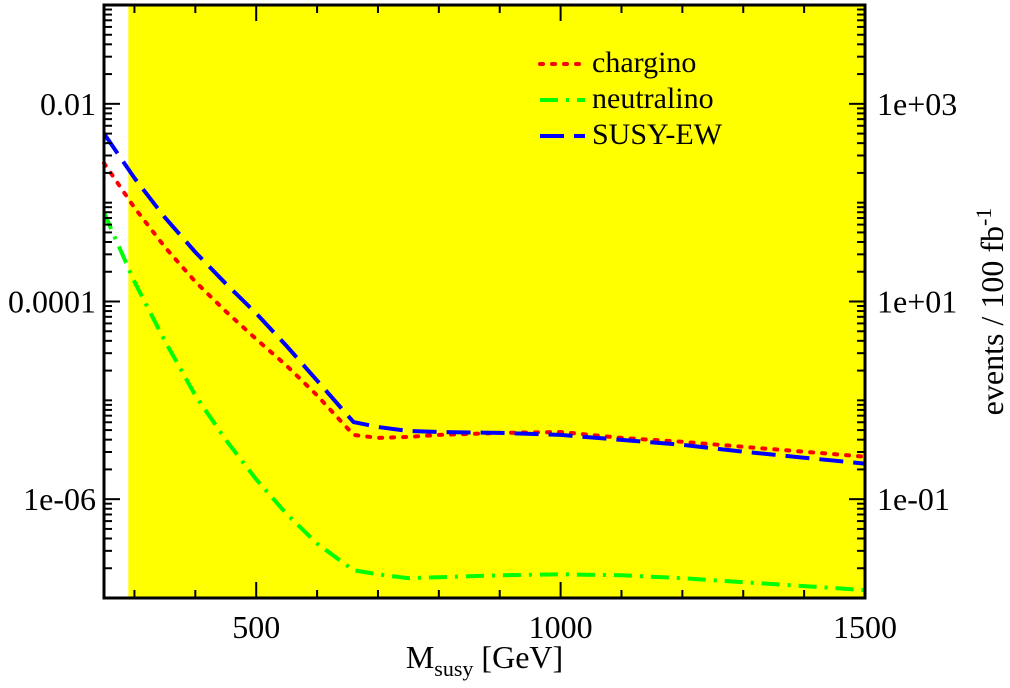  I want to click on y-tick-label-right: 1e+03, so click(917, 104).